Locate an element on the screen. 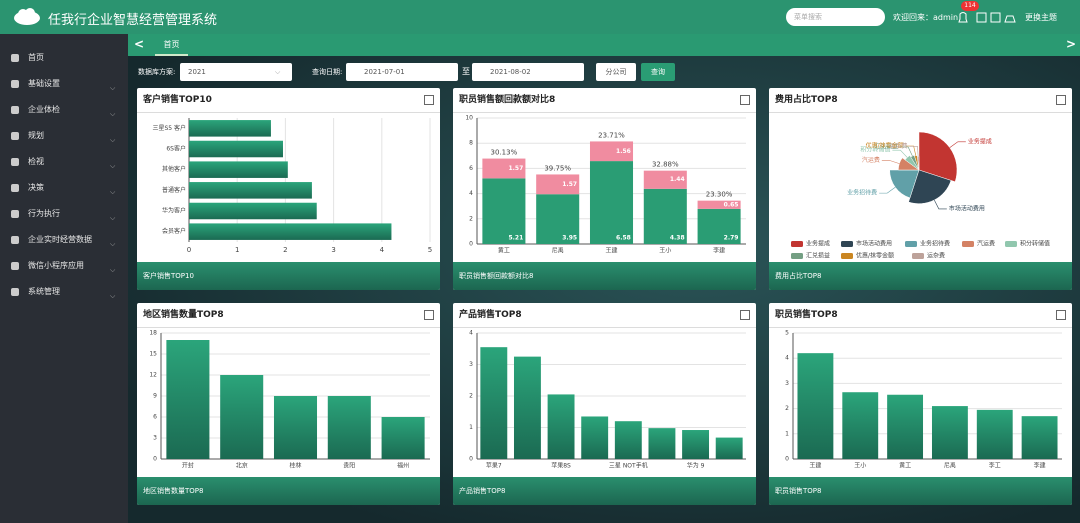  menu-label: 决策 is located at coordinates (36, 187).